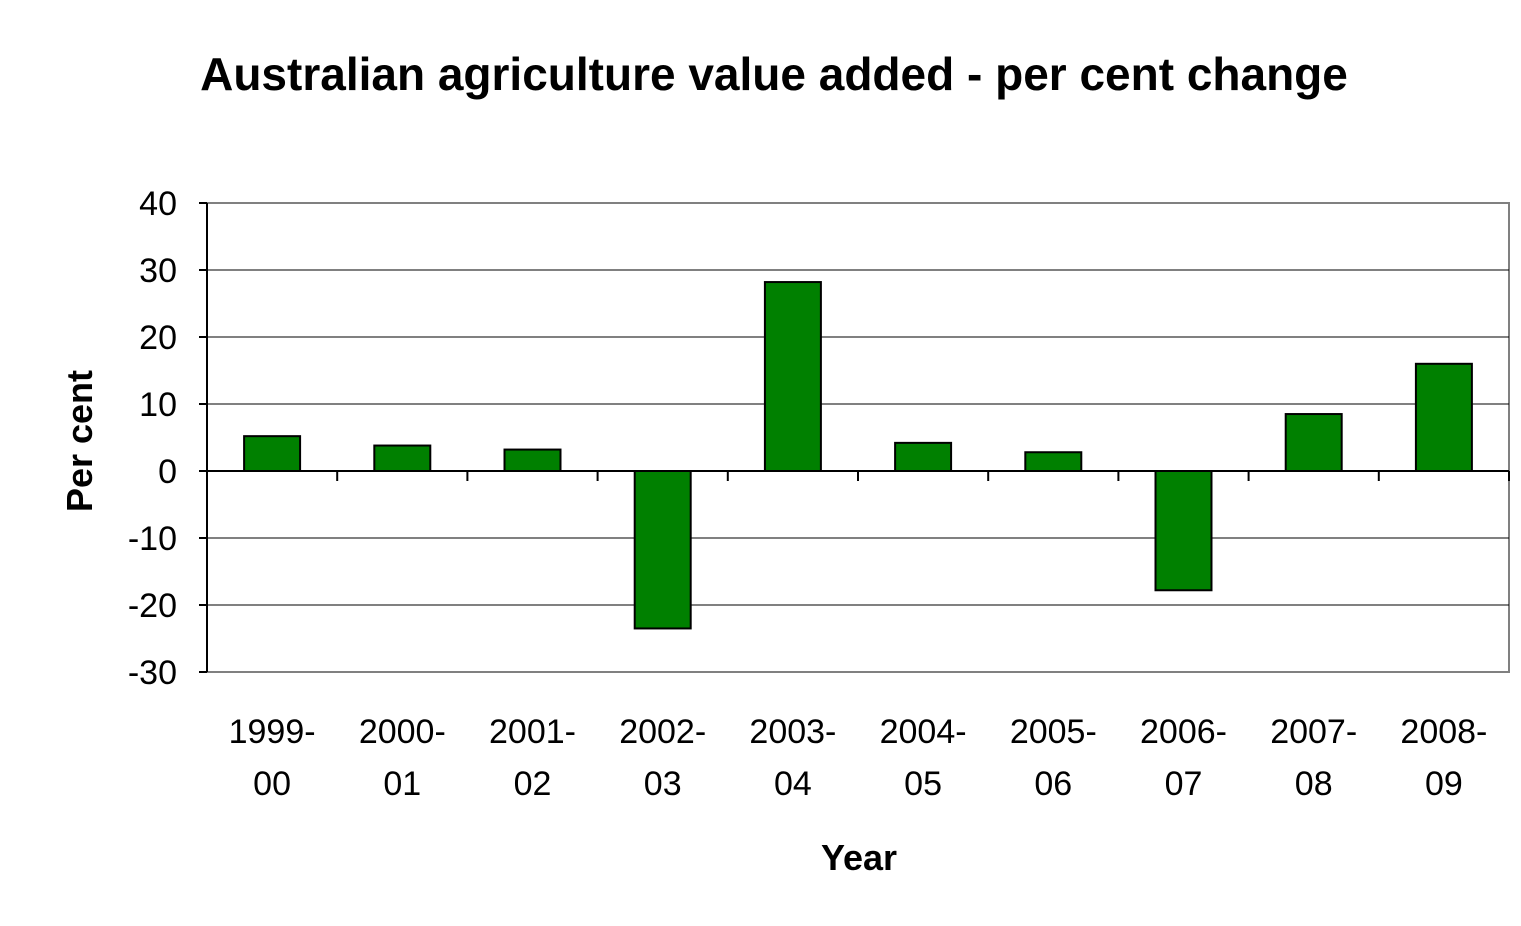 The width and height of the screenshot is (1521, 926). What do you see at coordinates (167, 472) in the screenshot?
I see `y-tick-label: 0` at bounding box center [167, 472].